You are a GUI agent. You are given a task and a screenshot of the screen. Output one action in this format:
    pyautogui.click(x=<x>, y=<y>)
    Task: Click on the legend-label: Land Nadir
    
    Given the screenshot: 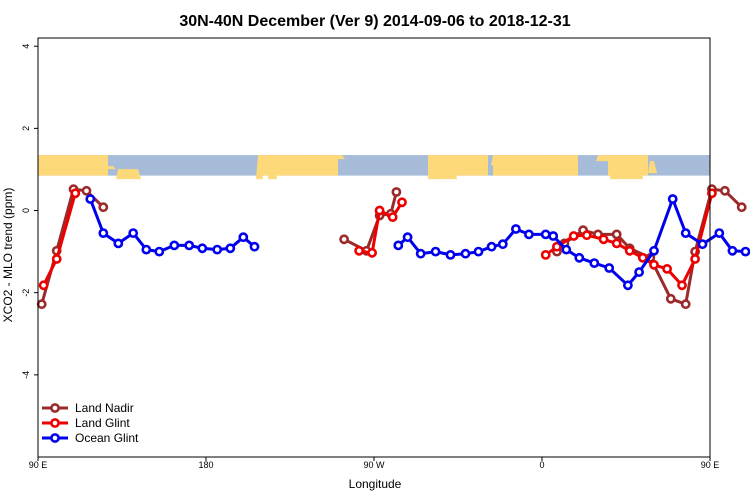 What is the action you would take?
    pyautogui.click(x=104, y=408)
    